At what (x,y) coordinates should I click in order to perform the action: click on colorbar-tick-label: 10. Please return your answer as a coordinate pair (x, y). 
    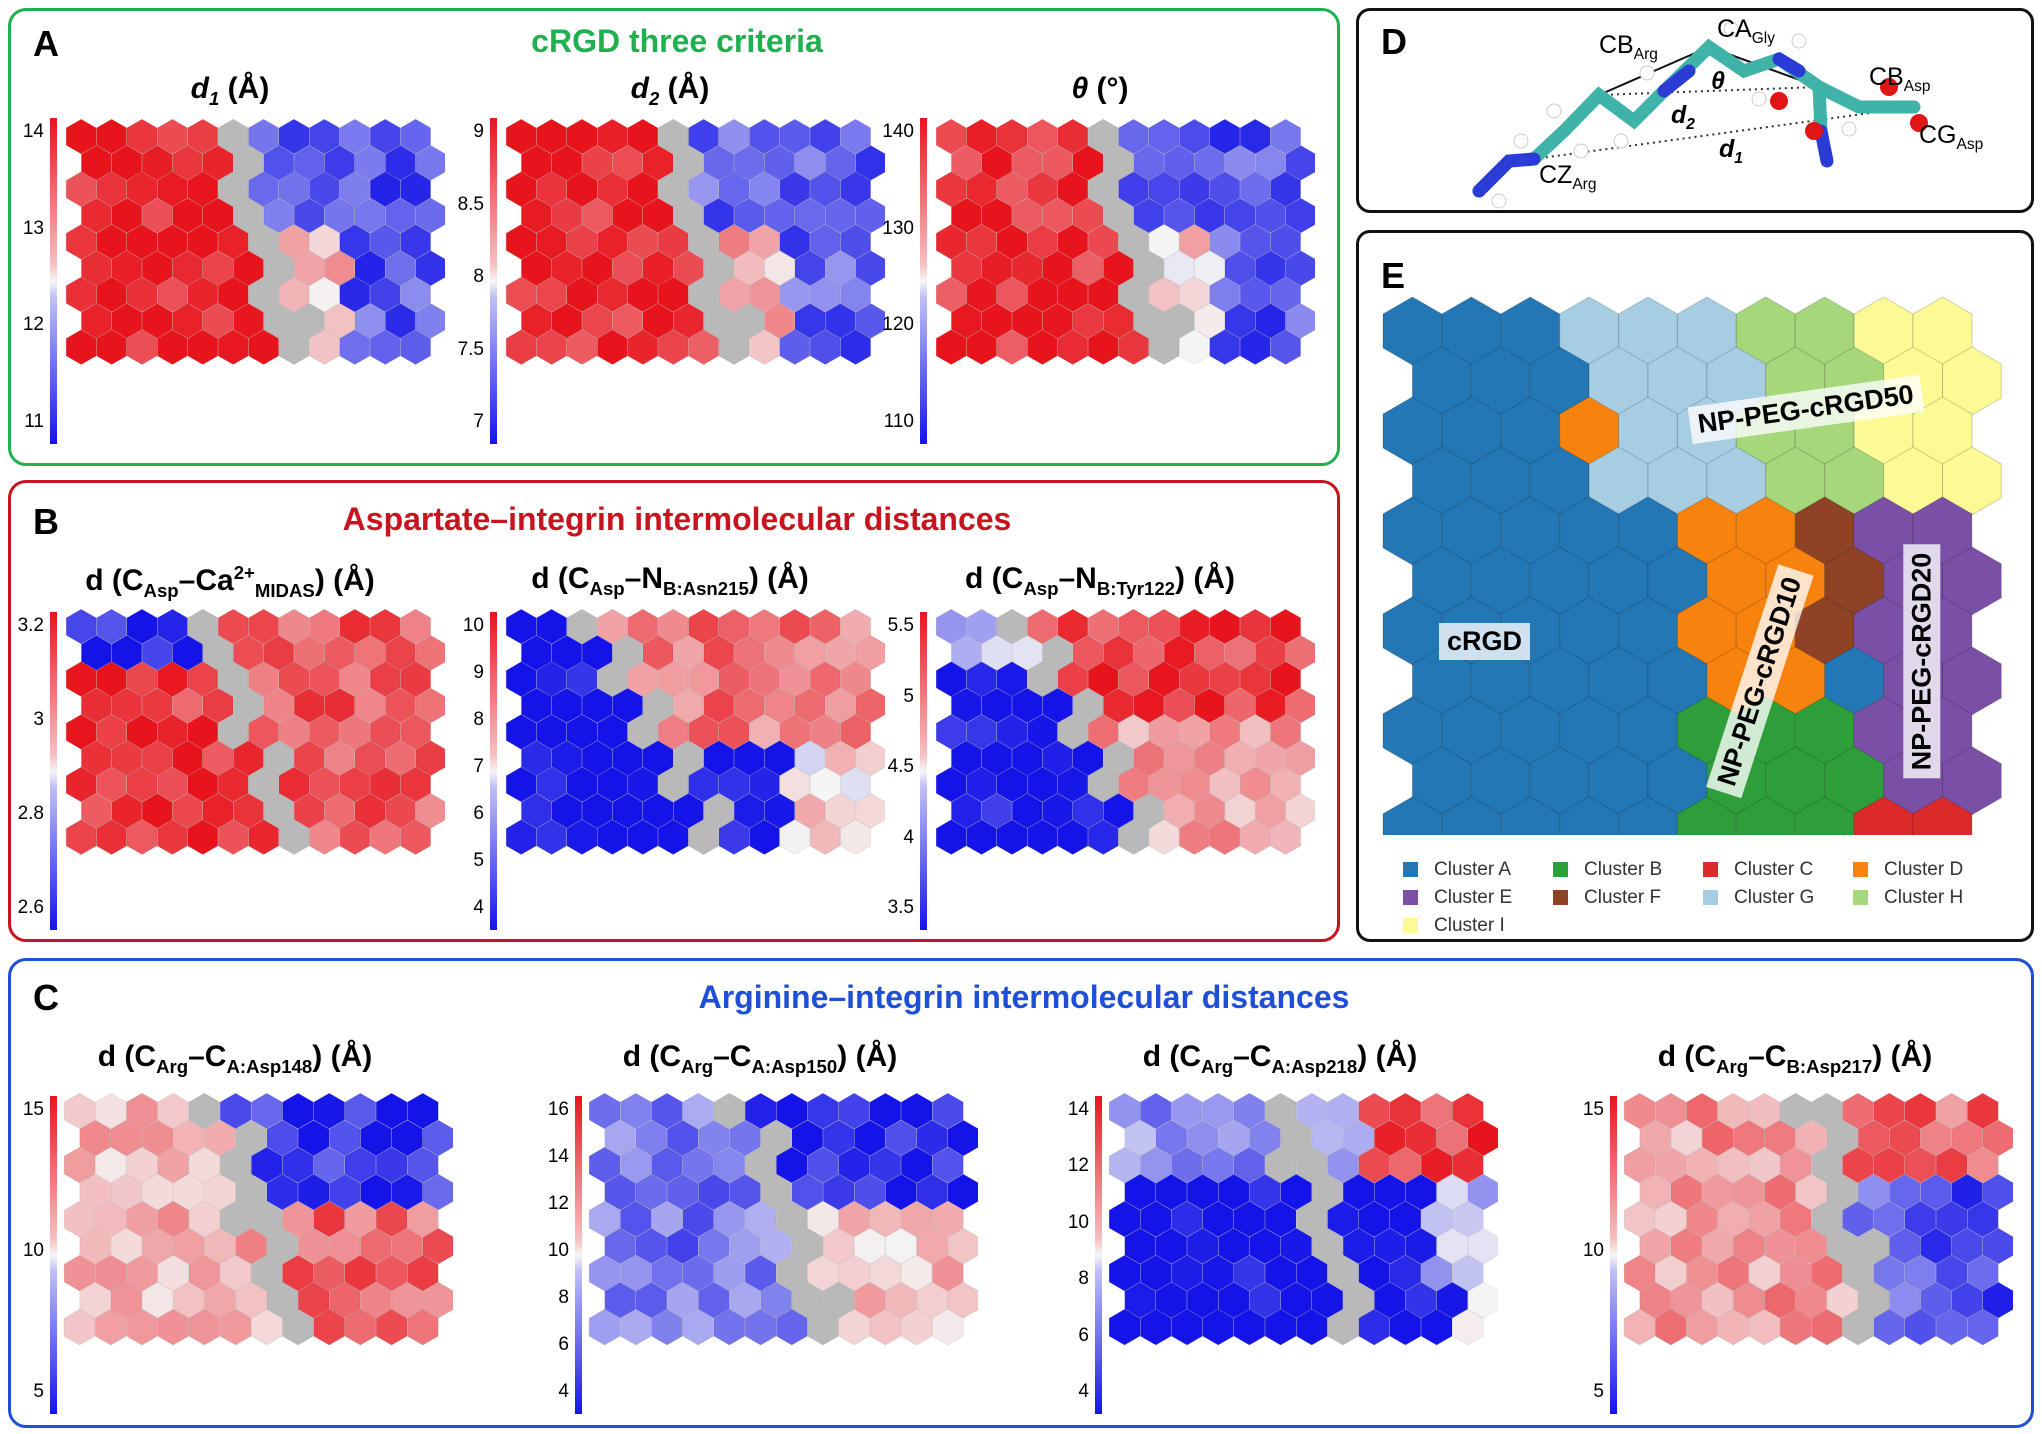
    Looking at the image, I should click on (1078, 1222).